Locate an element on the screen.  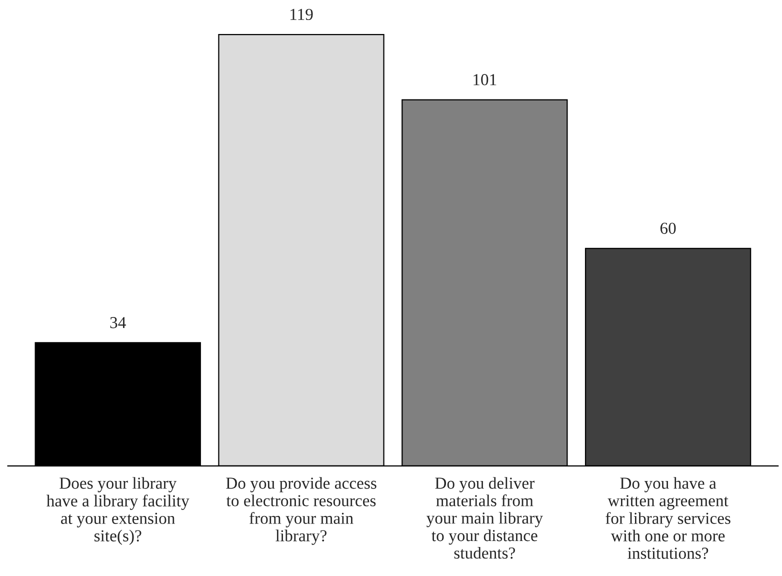
x-tick-label: Do you have a written agreement for library services with one or more institutions? is located at coordinates (668, 518).